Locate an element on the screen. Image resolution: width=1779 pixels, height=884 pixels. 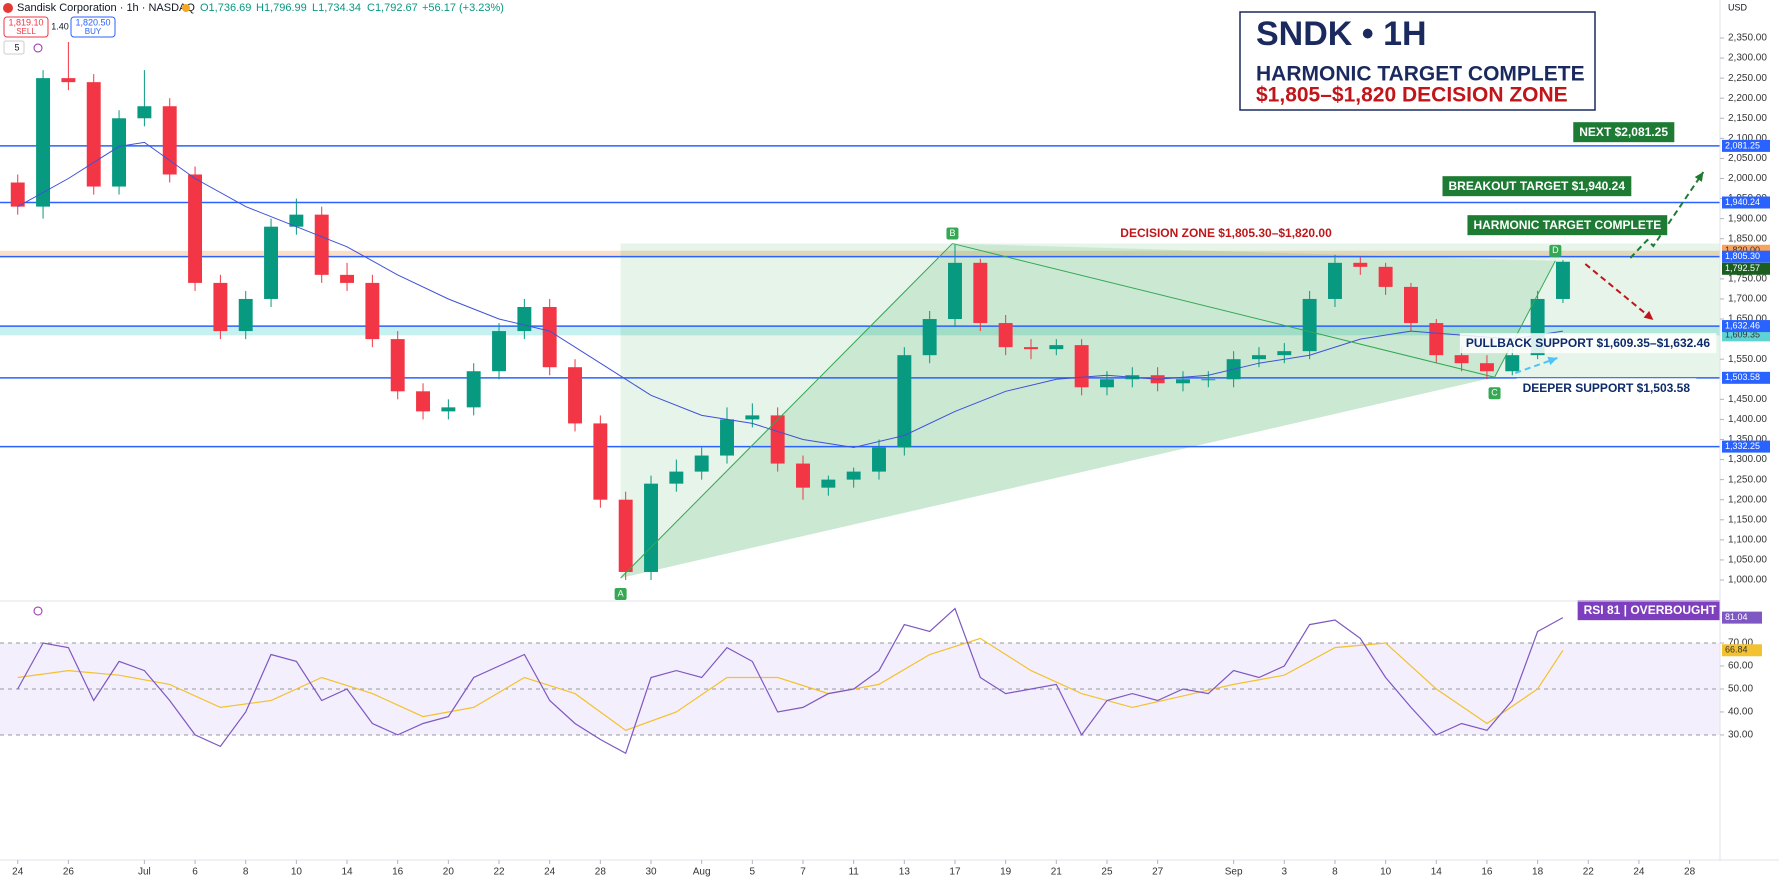
buy-price: 1,820.50 is located at coordinates (92, 22).